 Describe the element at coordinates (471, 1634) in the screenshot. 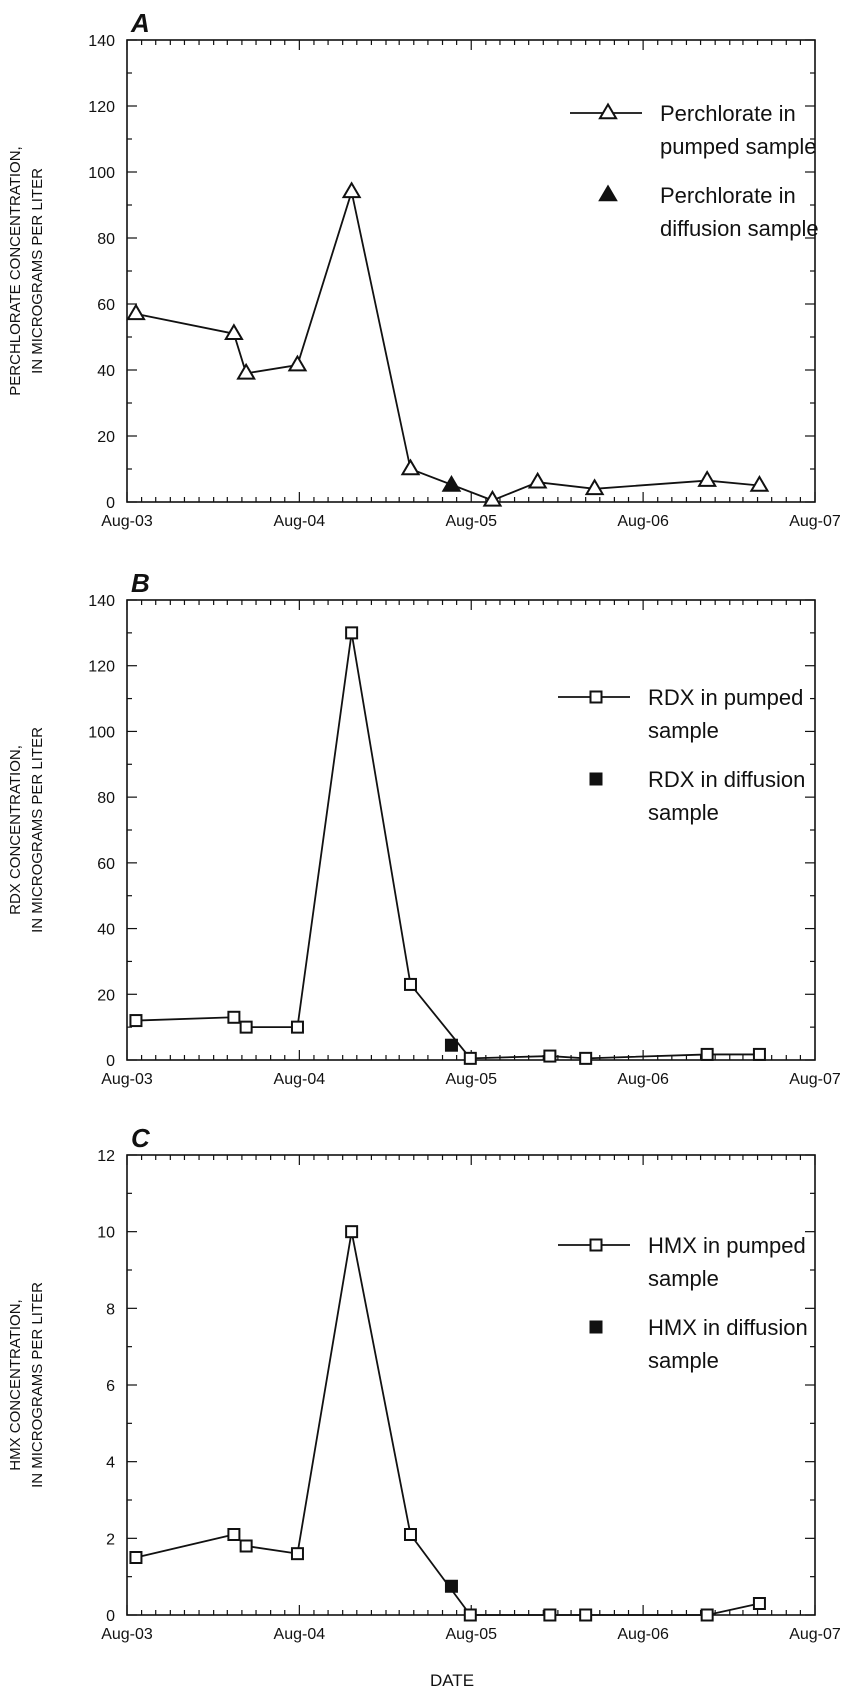

I see `panel-c-x-tick-label: Aug-05` at that location.